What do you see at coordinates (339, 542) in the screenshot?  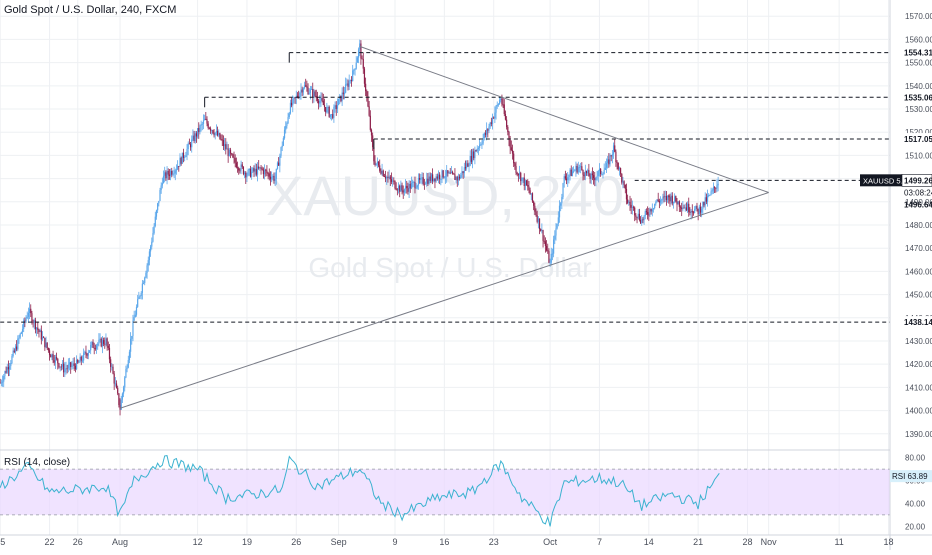 I see `x-tick-label: Sep` at bounding box center [339, 542].